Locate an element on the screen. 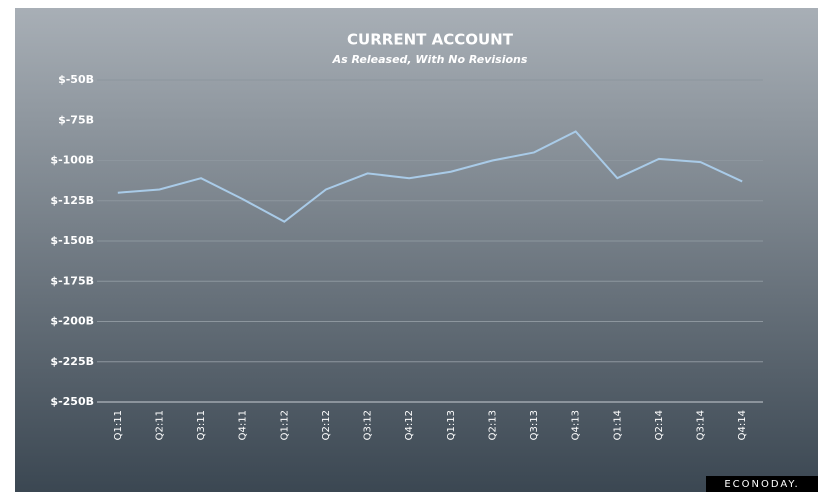 The image size is (822, 492). x-tick-label: Q4:11 is located at coordinates (243, 425).